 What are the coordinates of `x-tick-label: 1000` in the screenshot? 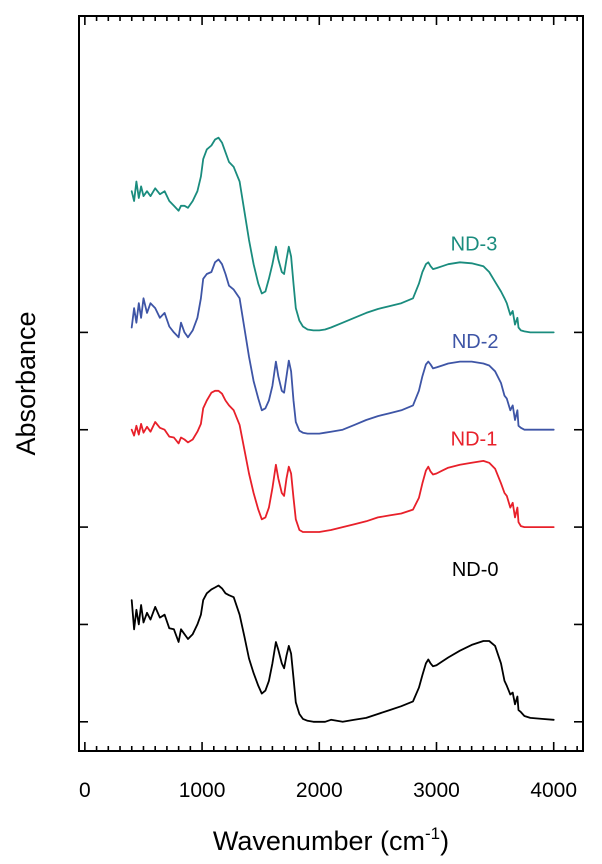 It's located at (202, 790).